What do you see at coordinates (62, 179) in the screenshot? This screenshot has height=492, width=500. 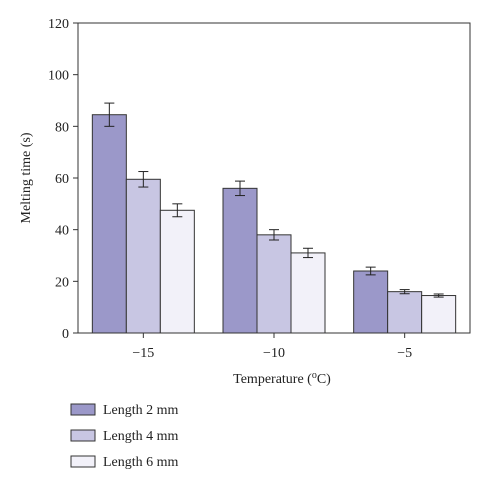 I see `y-tick-label: 60` at bounding box center [62, 179].